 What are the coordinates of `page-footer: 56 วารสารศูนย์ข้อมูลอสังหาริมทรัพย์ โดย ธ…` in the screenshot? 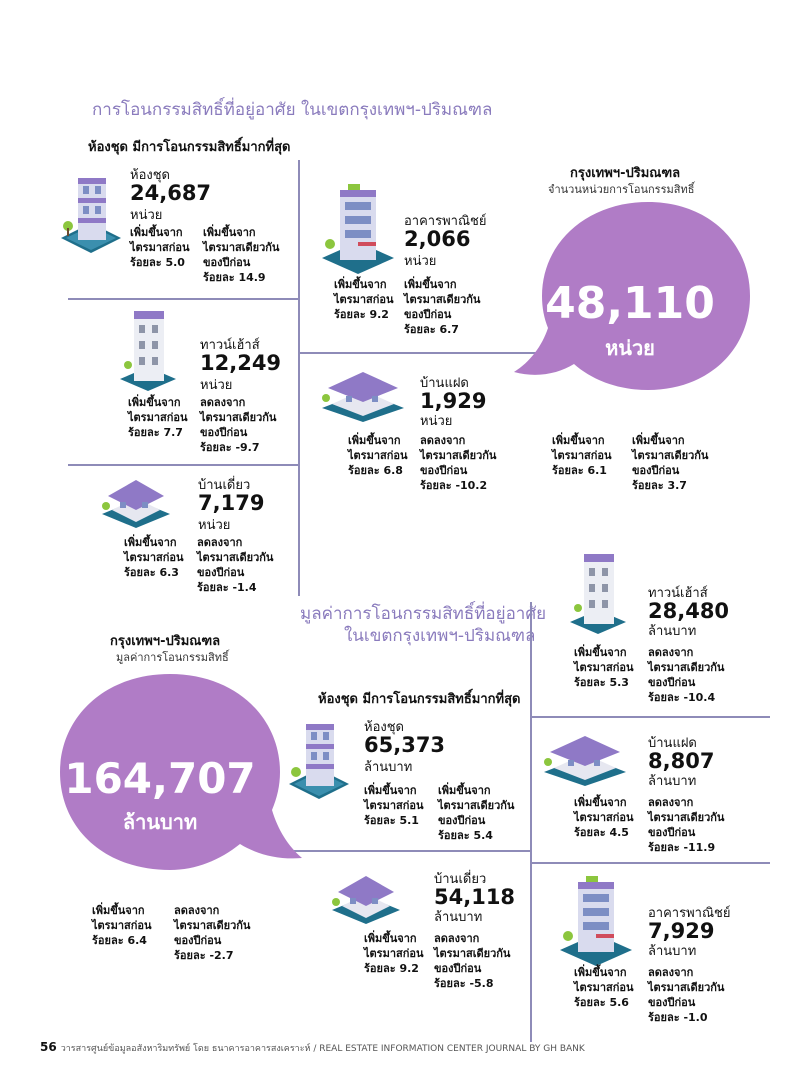 It's located at (400, 1047).